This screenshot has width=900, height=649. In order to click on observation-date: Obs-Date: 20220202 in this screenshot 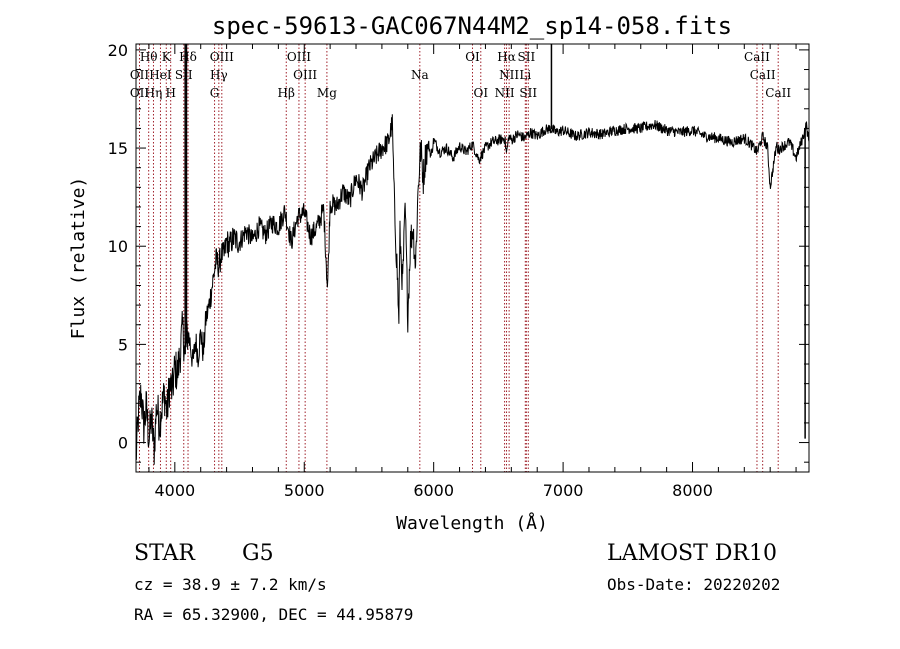, I will do `click(693, 584)`.